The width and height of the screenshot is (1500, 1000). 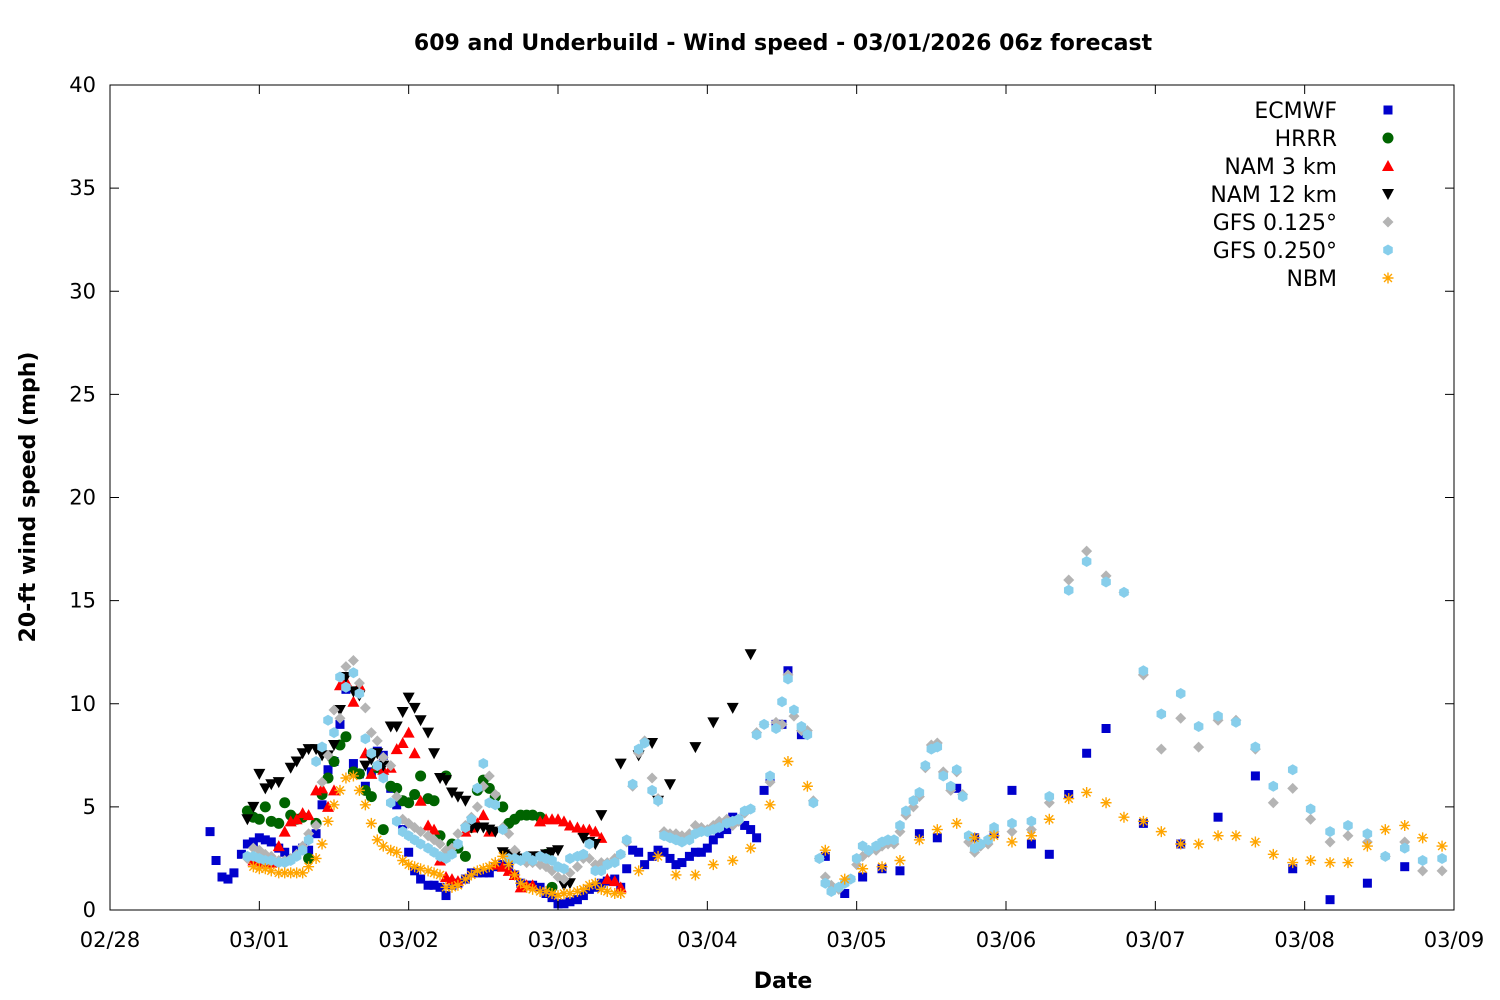 I want to click on legend-entry: NAM 12 km, so click(x=1302, y=195).